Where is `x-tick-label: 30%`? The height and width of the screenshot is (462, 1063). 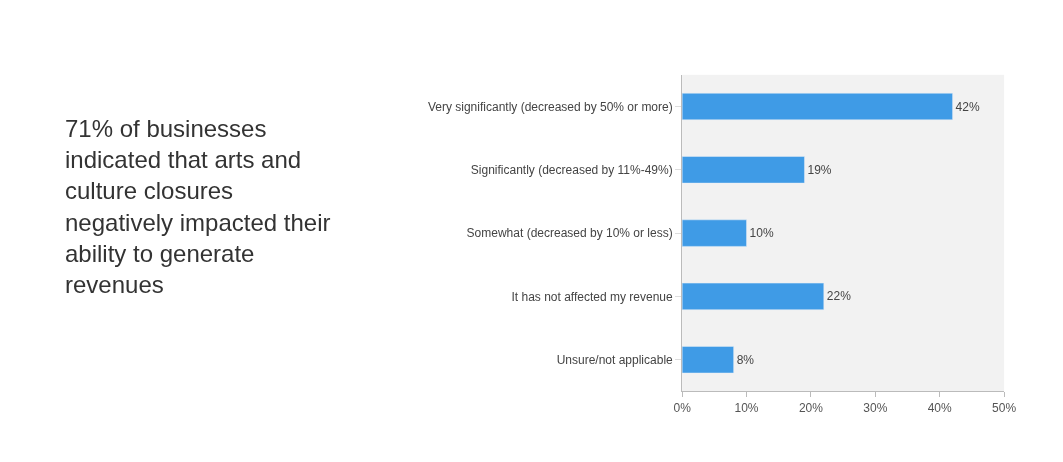 x-tick-label: 30% is located at coordinates (875, 407).